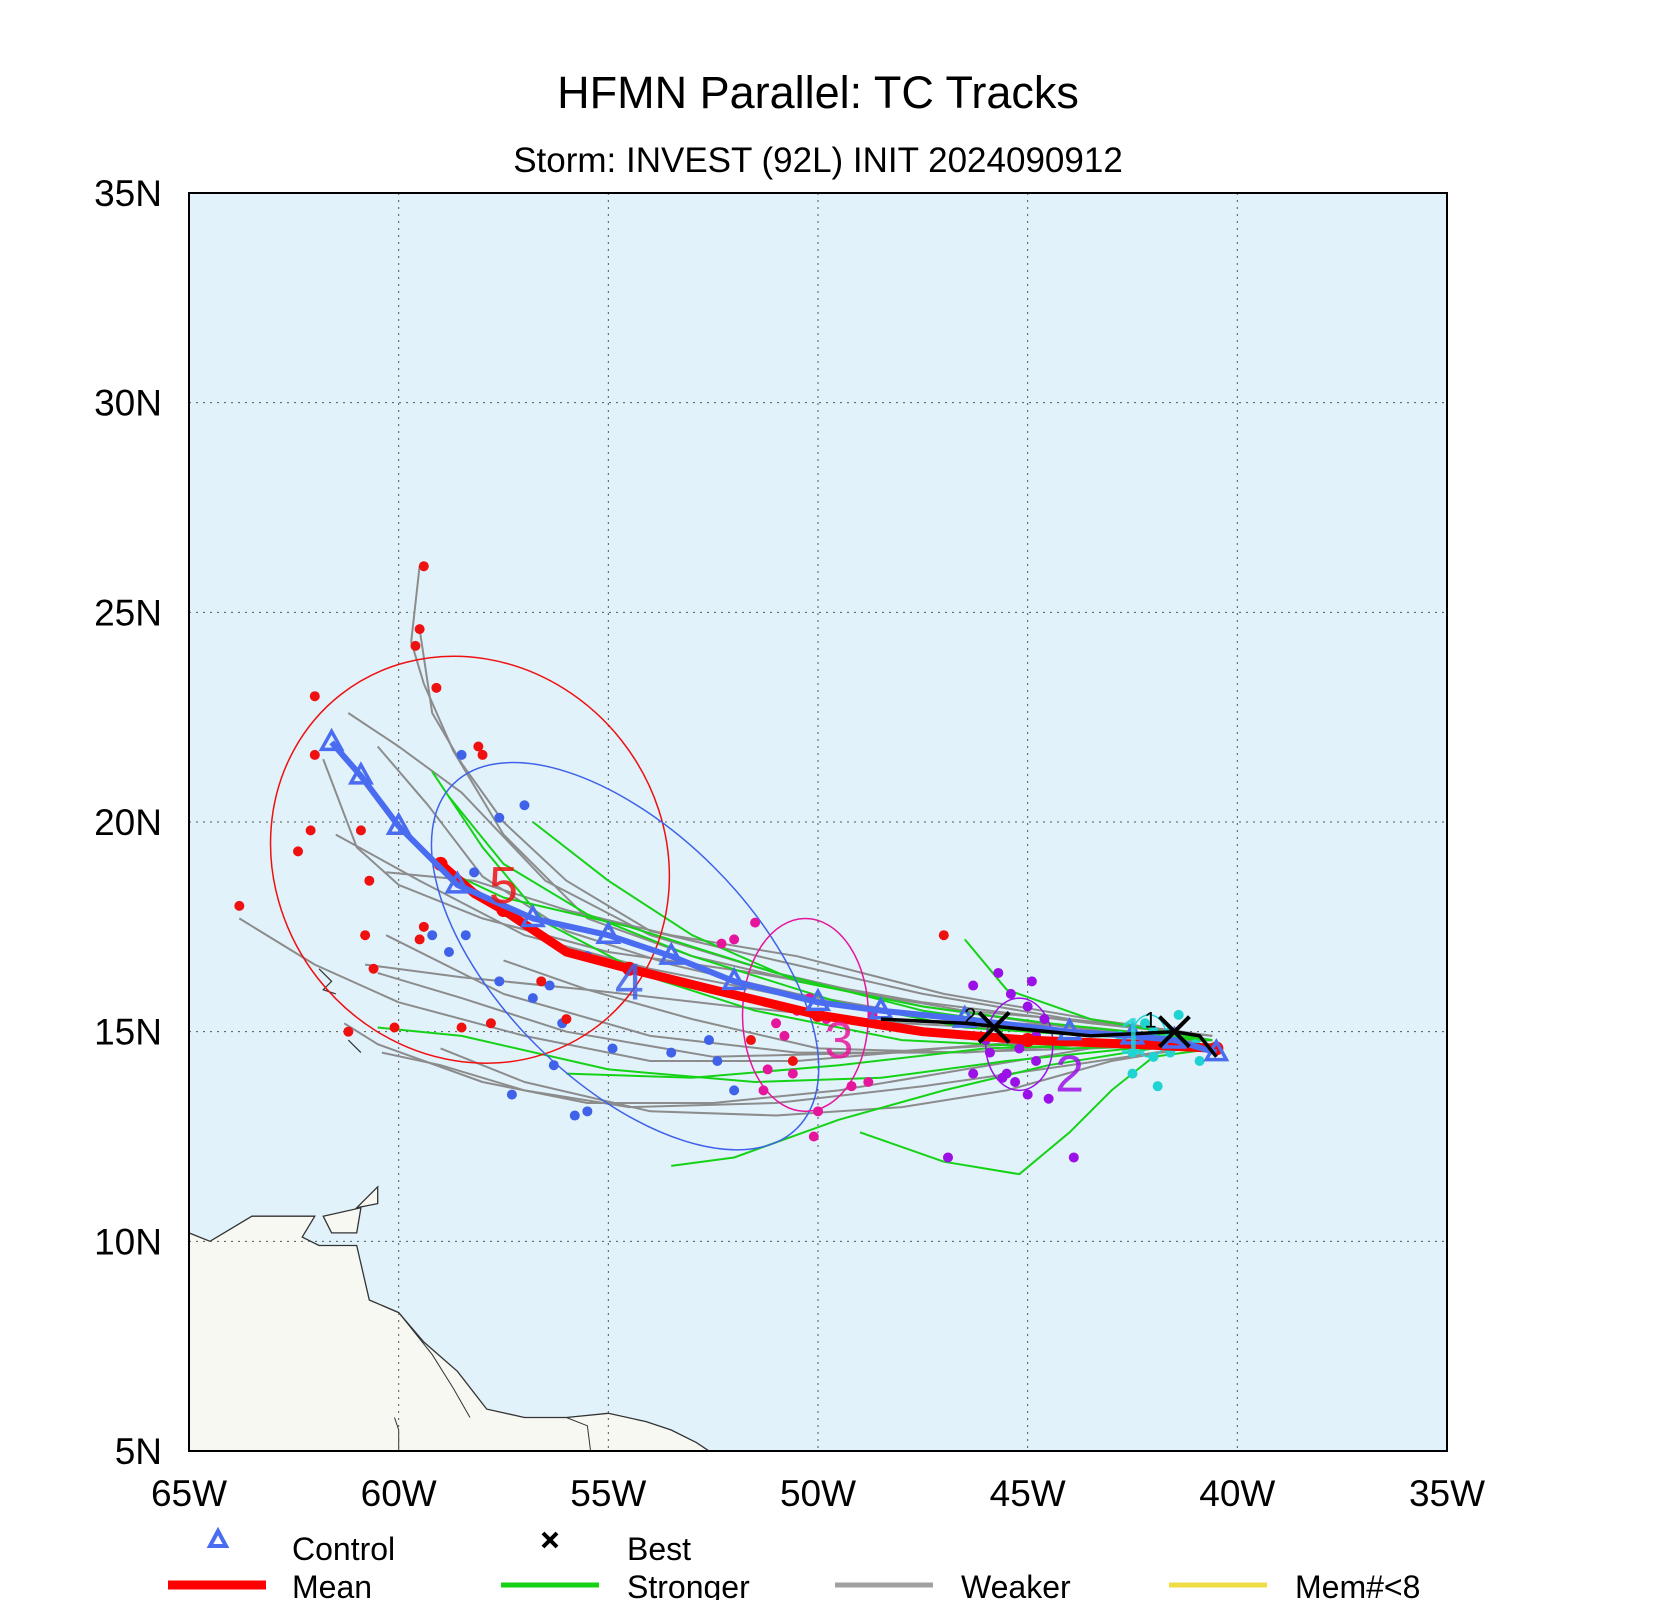  I want to click on martinique-coastline, so click(354, 1046).